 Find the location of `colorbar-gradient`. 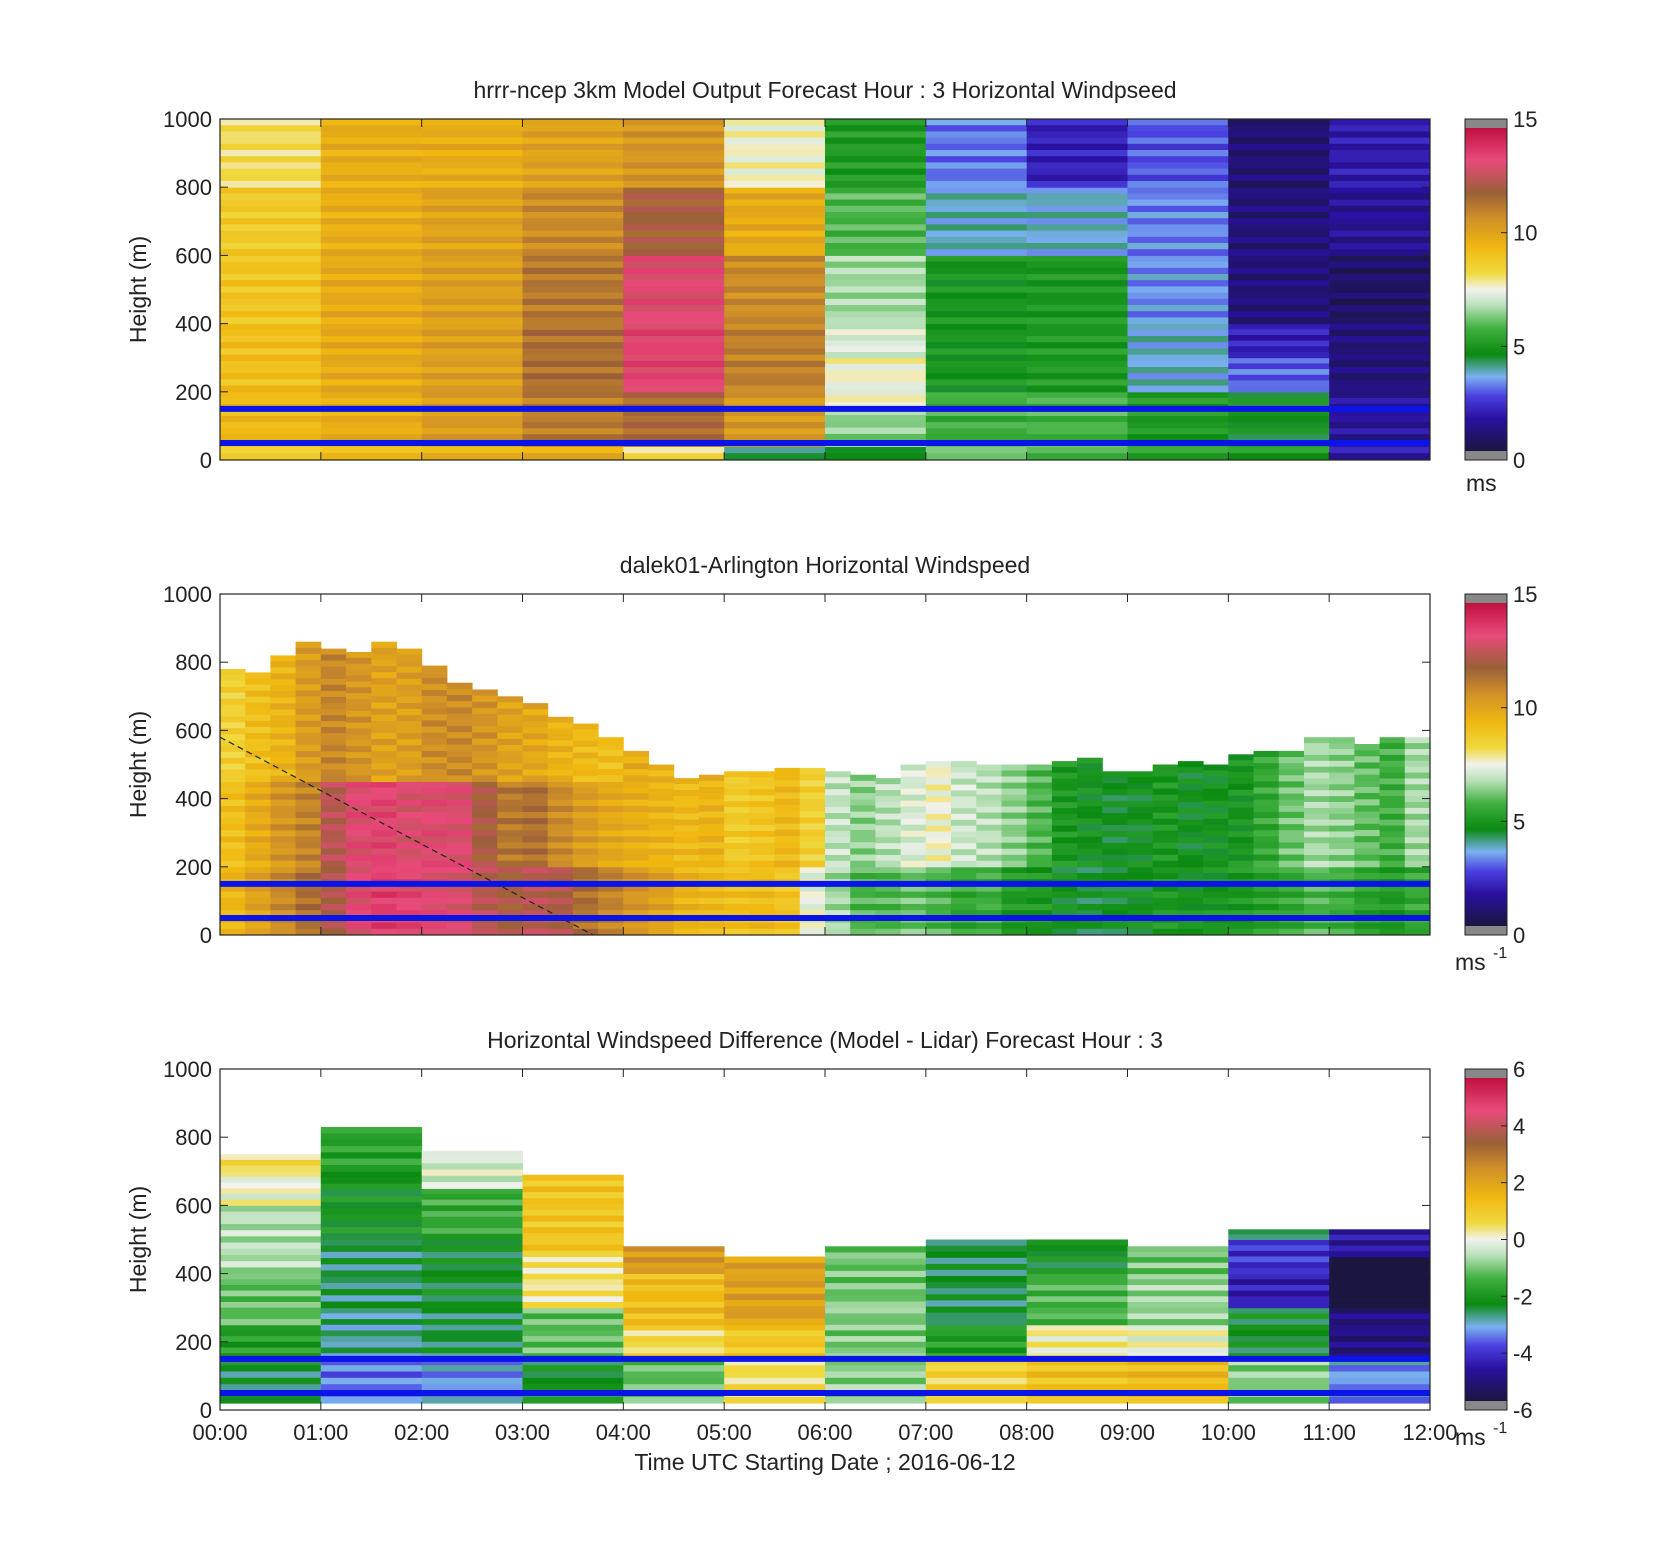

colorbar-gradient is located at coordinates (1486, 1239).